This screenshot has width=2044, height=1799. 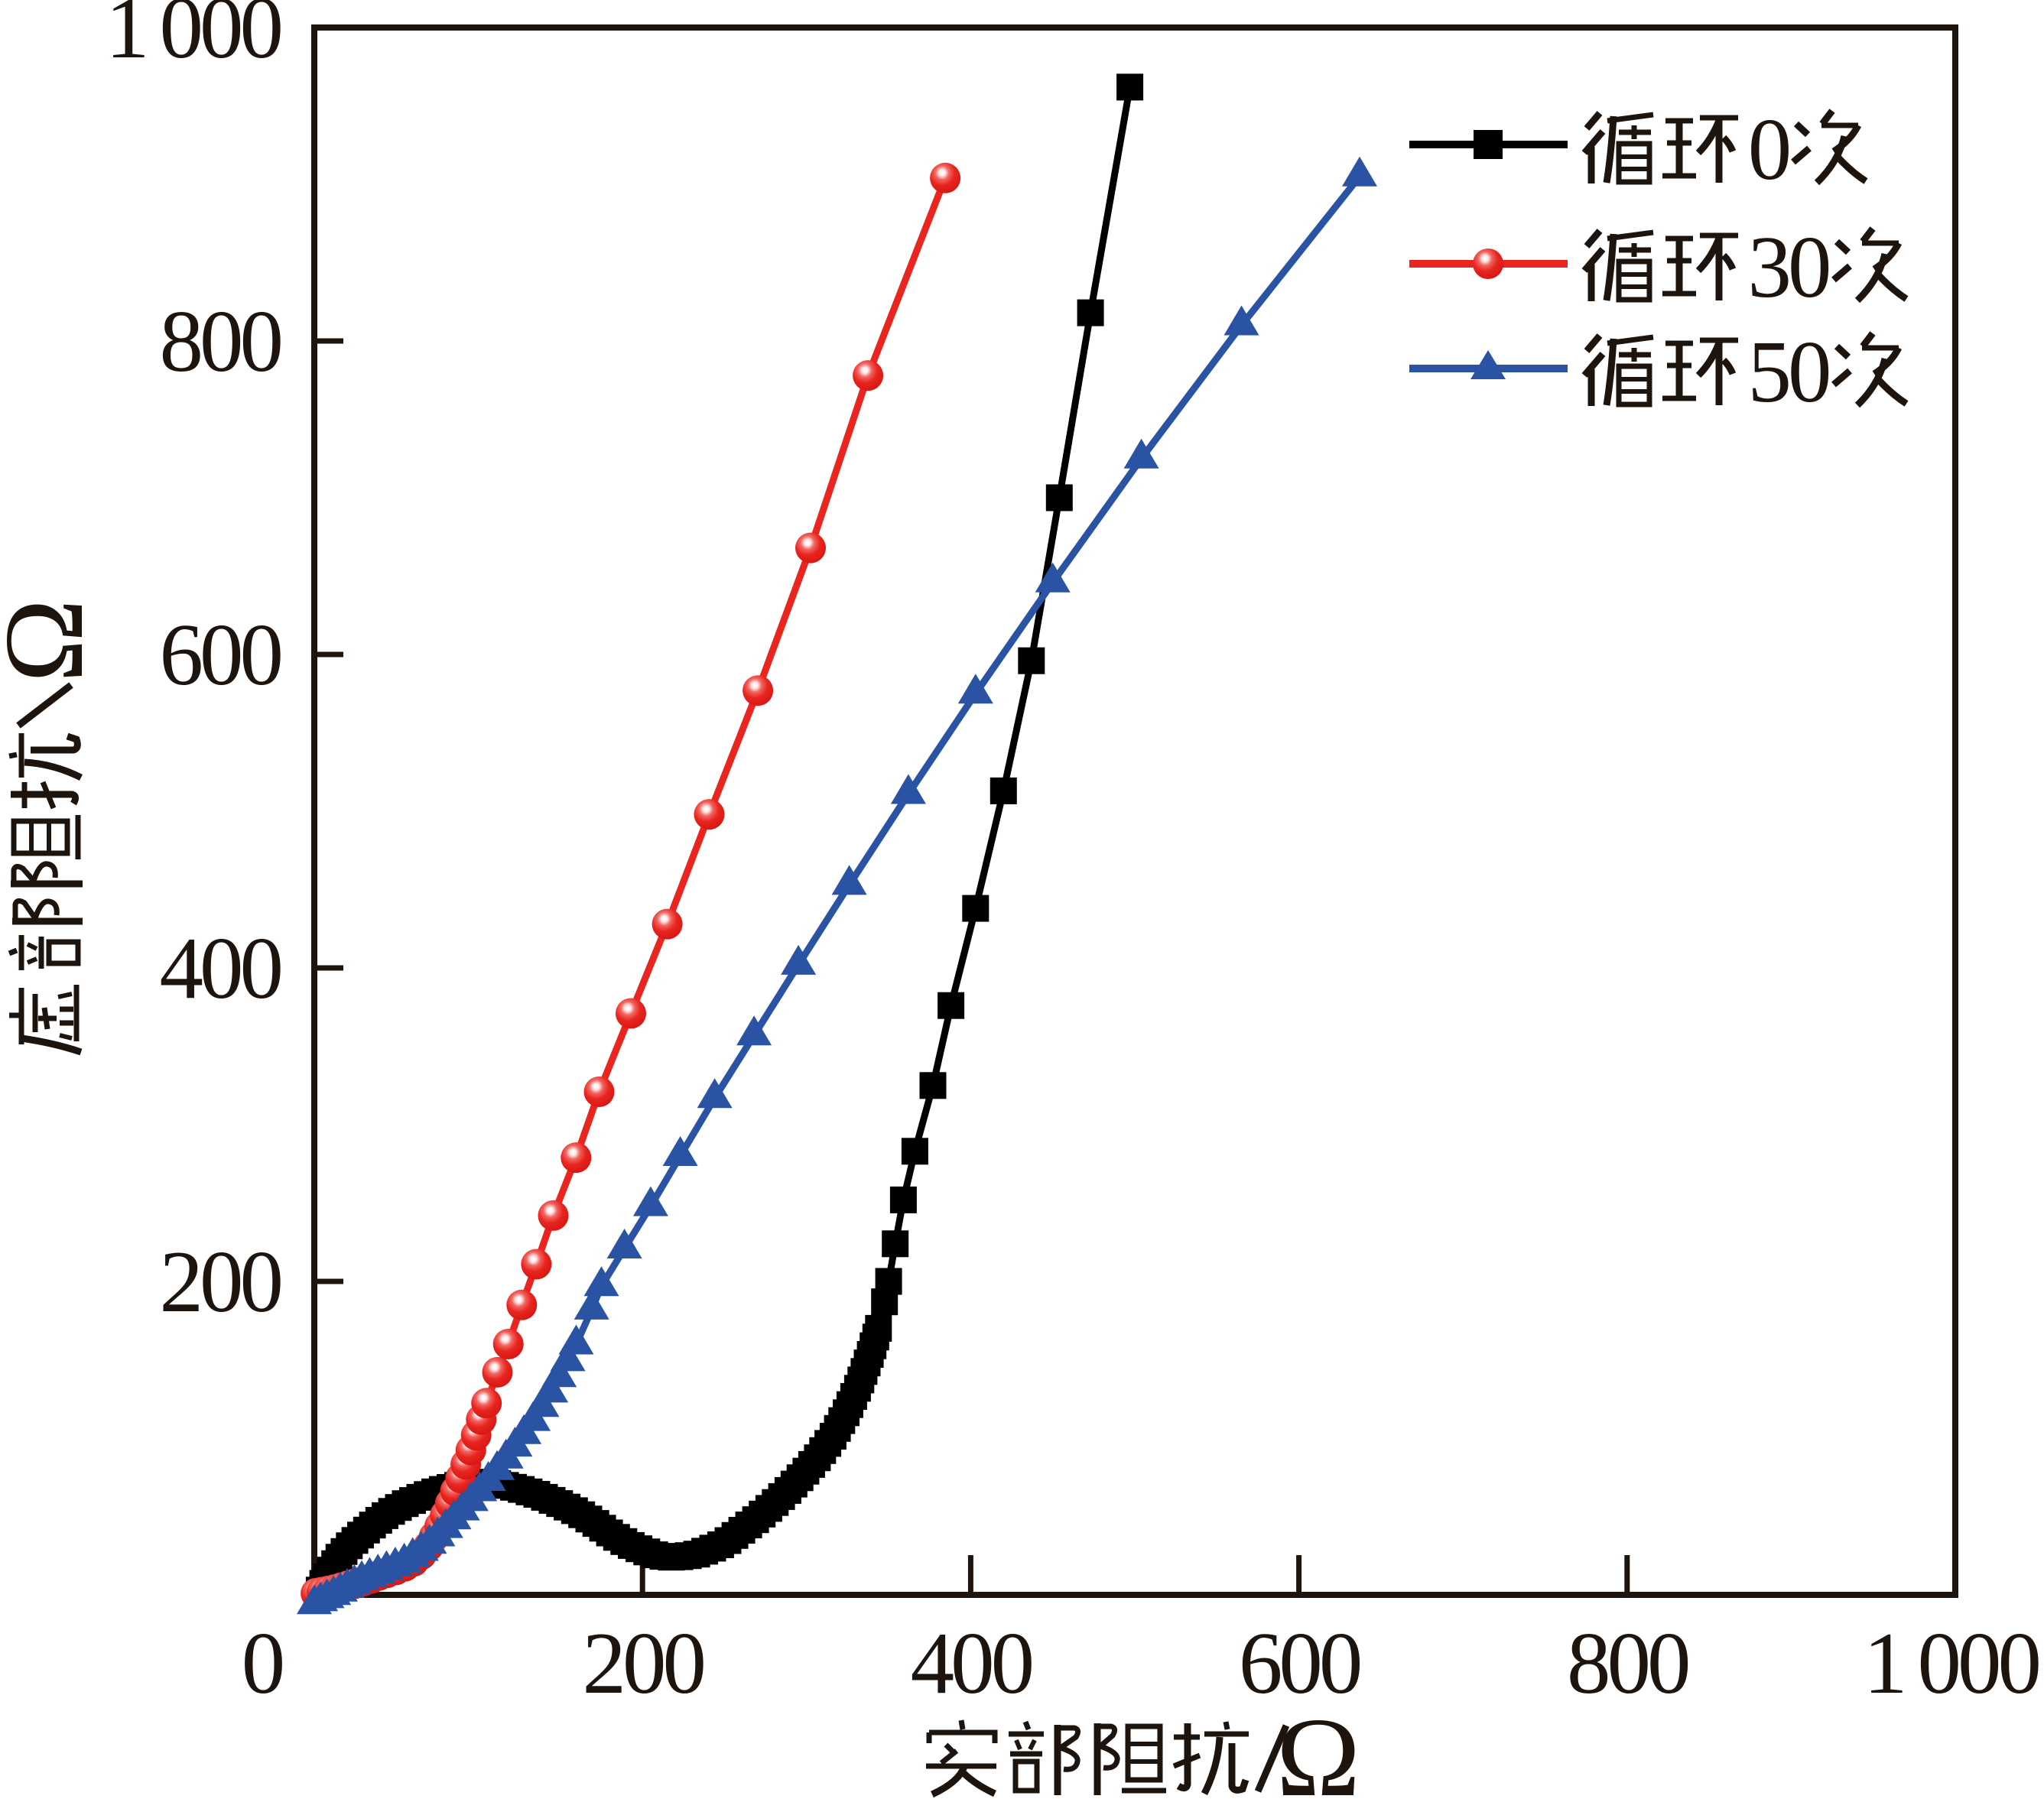 I want to click on svg-text: 30, so click(x=1789, y=267).